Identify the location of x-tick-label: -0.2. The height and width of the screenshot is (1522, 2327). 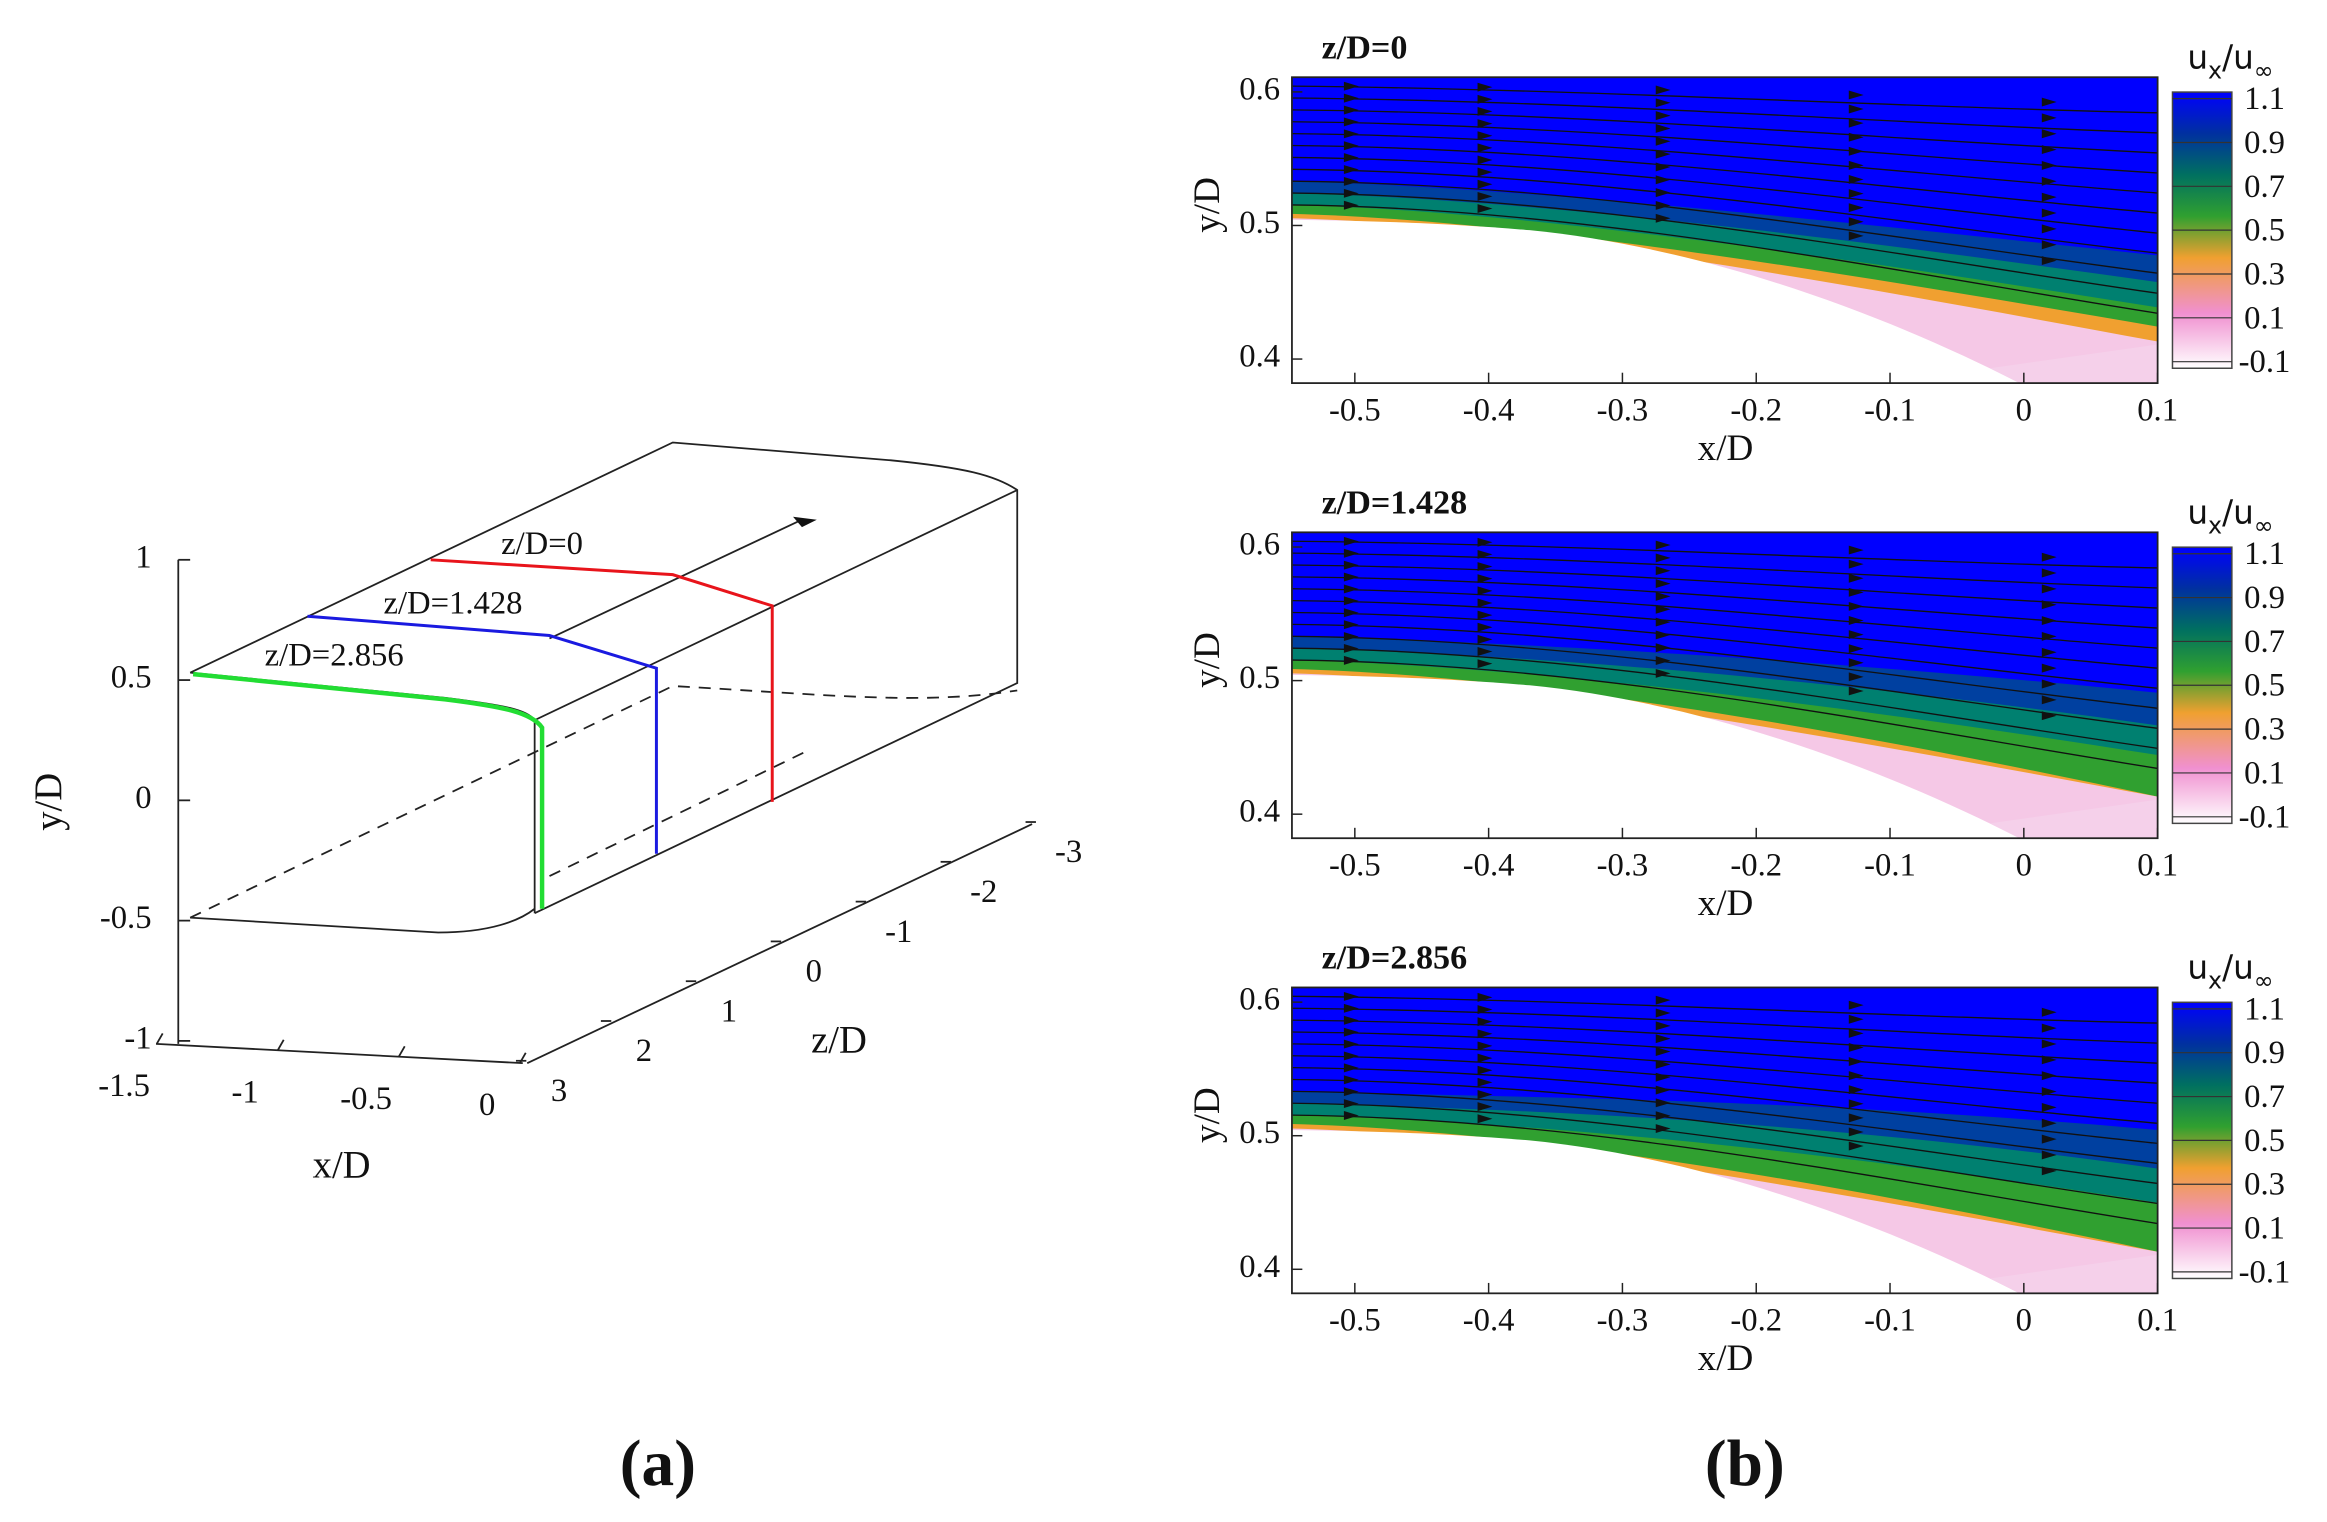
(1756, 1321).